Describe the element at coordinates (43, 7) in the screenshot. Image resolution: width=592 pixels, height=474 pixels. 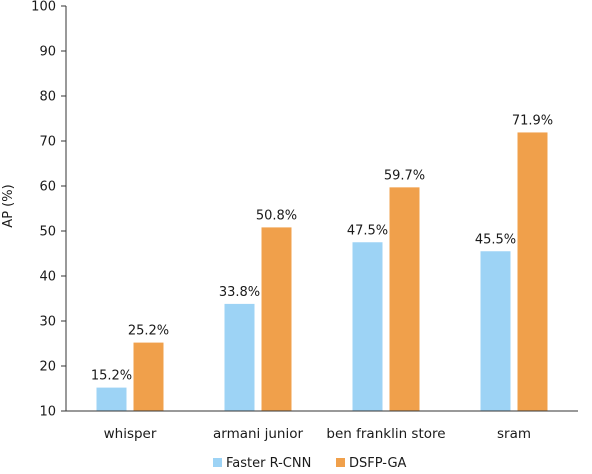
I see `y-tick-label: 100` at that location.